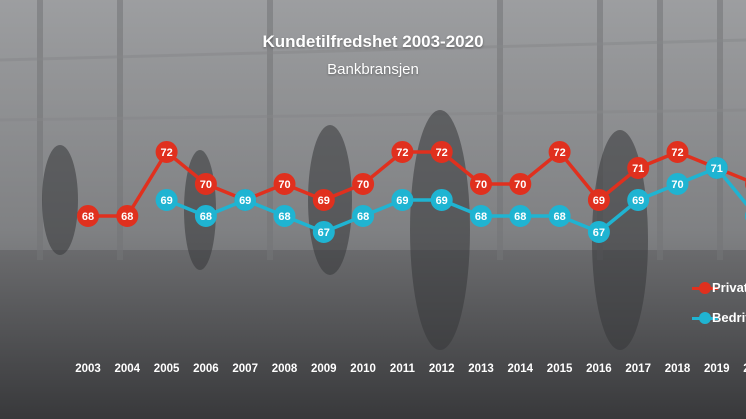  What do you see at coordinates (373, 41) in the screenshot?
I see `chart-title: Kundetilfredshet 2003-2020` at bounding box center [373, 41].